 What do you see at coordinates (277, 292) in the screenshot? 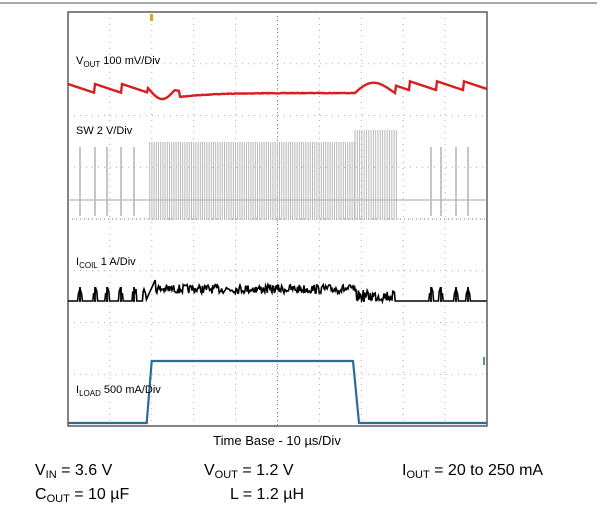
I see `icoil-trace` at bounding box center [277, 292].